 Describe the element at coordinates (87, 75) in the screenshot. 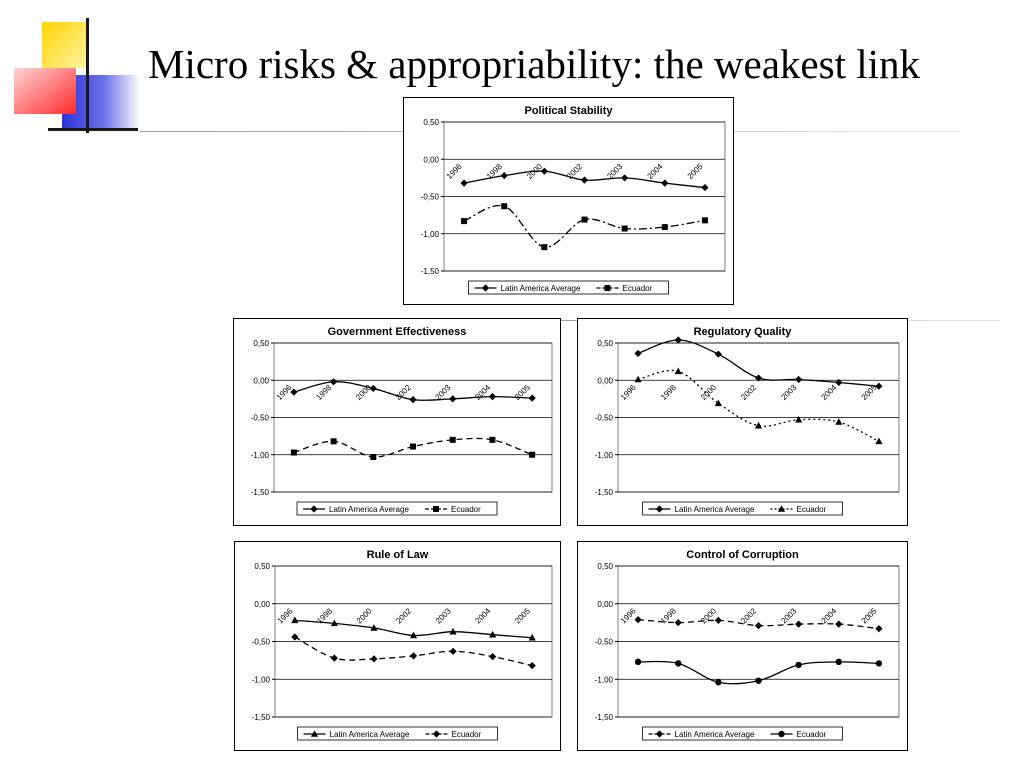

I see `vertical-bar` at that location.